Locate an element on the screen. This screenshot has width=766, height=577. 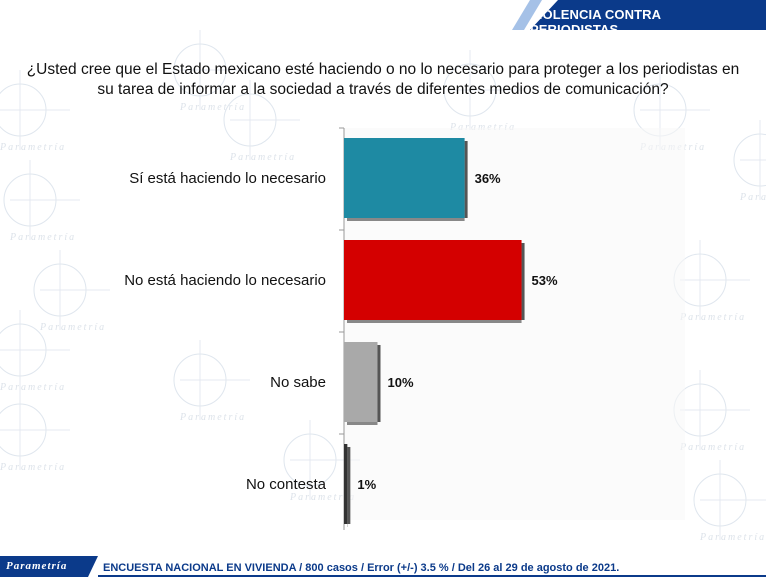
header-bar: VIOLENCIA CONTRA PERIODISTAS is located at coordinates (648, 15).